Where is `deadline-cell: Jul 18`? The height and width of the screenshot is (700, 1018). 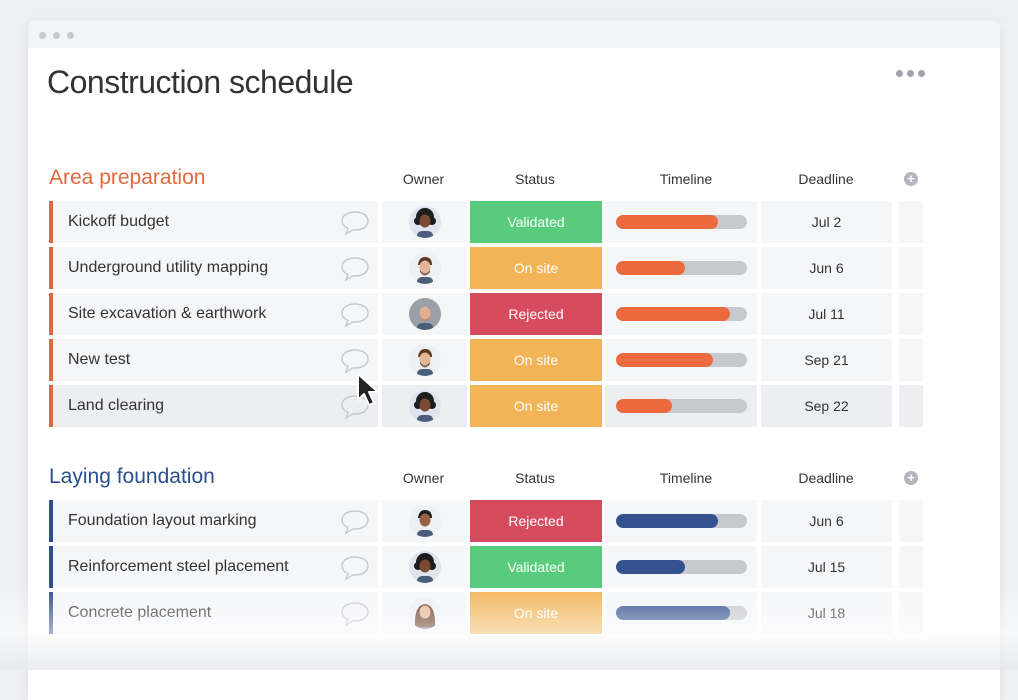 deadline-cell: Jul 18 is located at coordinates (826, 613).